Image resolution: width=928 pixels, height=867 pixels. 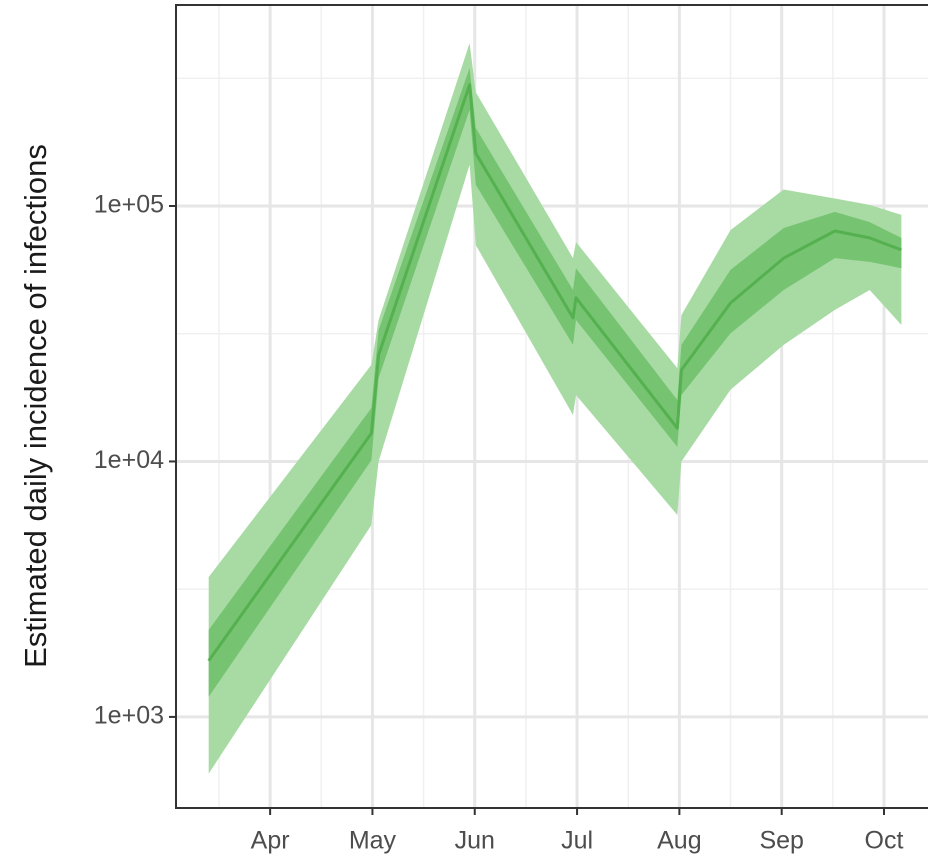 I want to click on y-tick-label: 1e+03, so click(x=129, y=716).